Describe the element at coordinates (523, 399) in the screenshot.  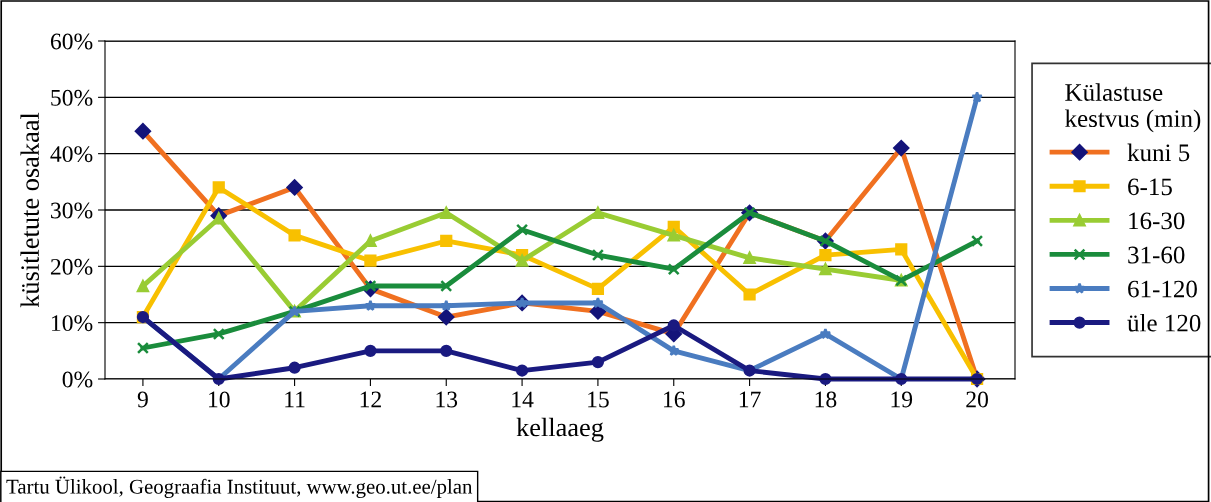
I see `x-tick-label: 14` at that location.